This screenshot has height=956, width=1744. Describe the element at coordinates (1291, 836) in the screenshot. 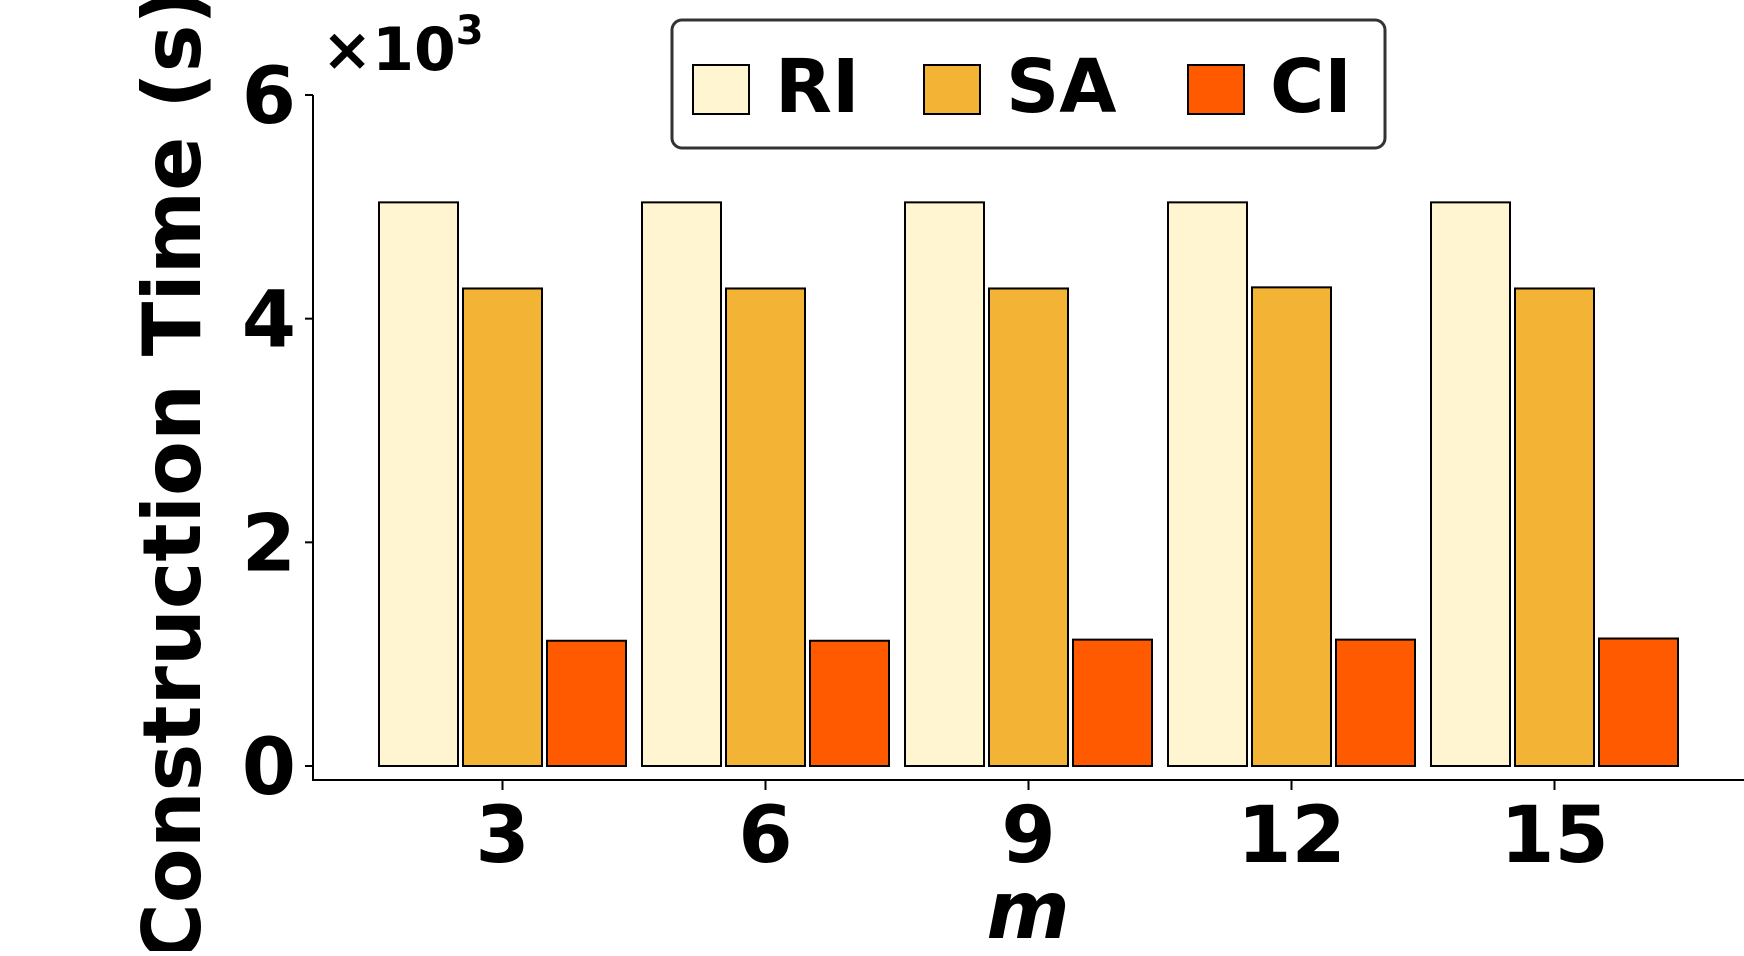

I see `x-tick-label: 12` at that location.